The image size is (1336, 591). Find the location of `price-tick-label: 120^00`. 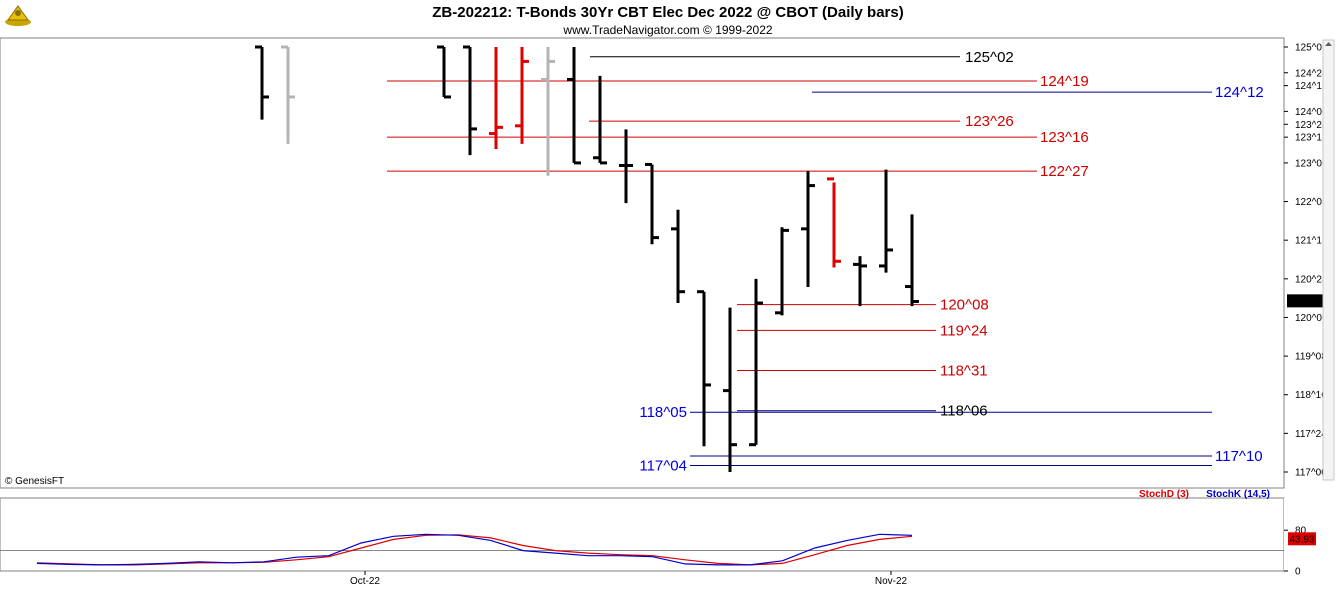

price-tick-label: 120^00 is located at coordinates (1311, 318).